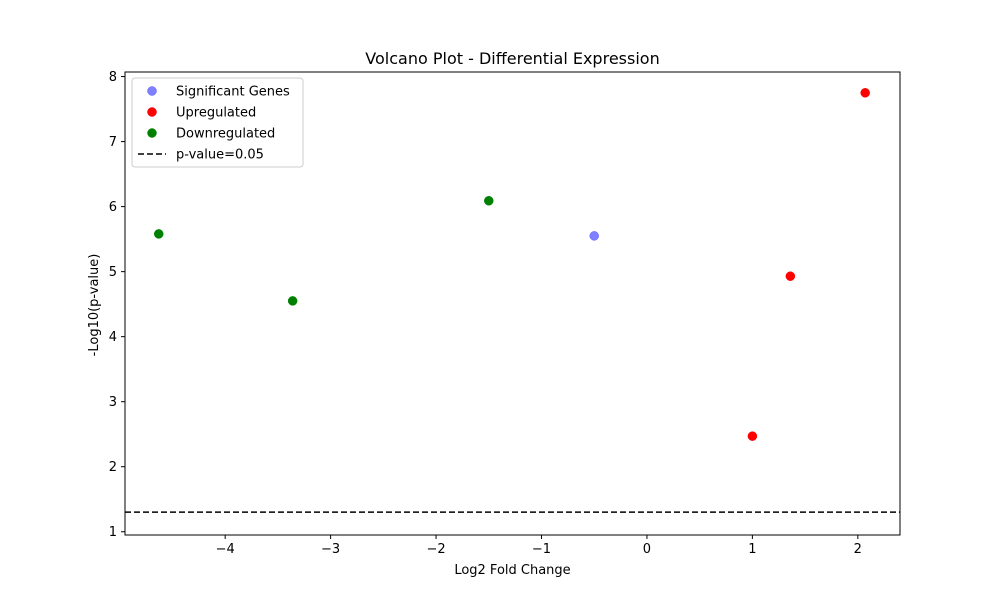 Image resolution: width=1000 pixels, height=600 pixels. What do you see at coordinates (113, 77) in the screenshot?
I see `y-tick-label: 8` at bounding box center [113, 77].